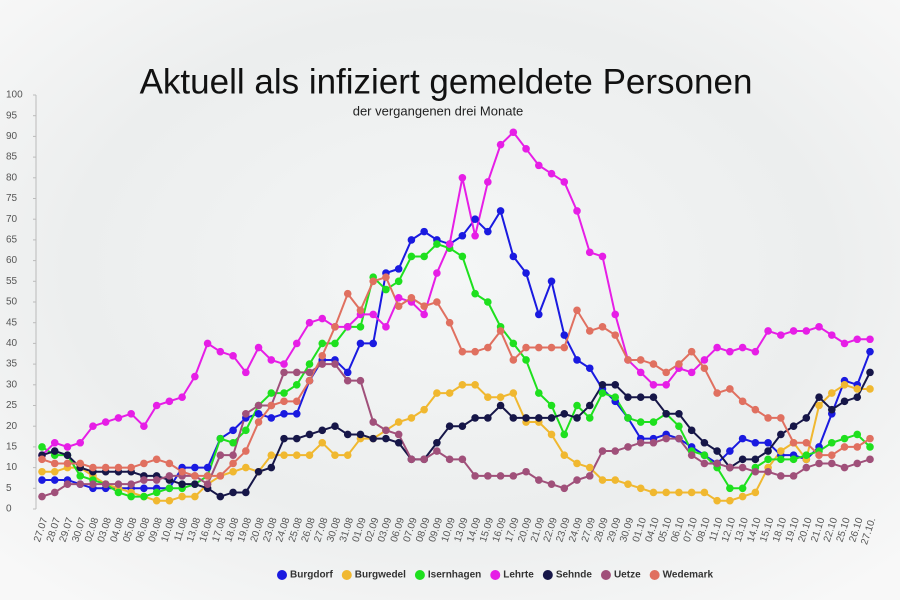 This screenshot has width=900, height=600. What do you see at coordinates (574, 575) in the screenshot?
I see `legend-label: Sehnde` at bounding box center [574, 575].